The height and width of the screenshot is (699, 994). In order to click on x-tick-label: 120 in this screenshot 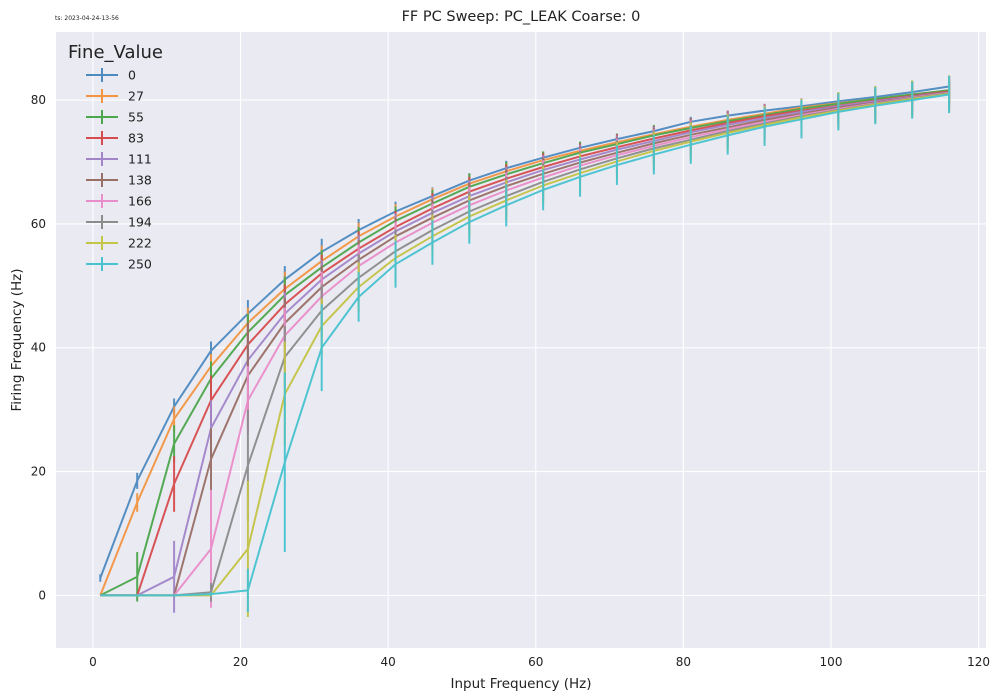, I will do `click(978, 662)`.